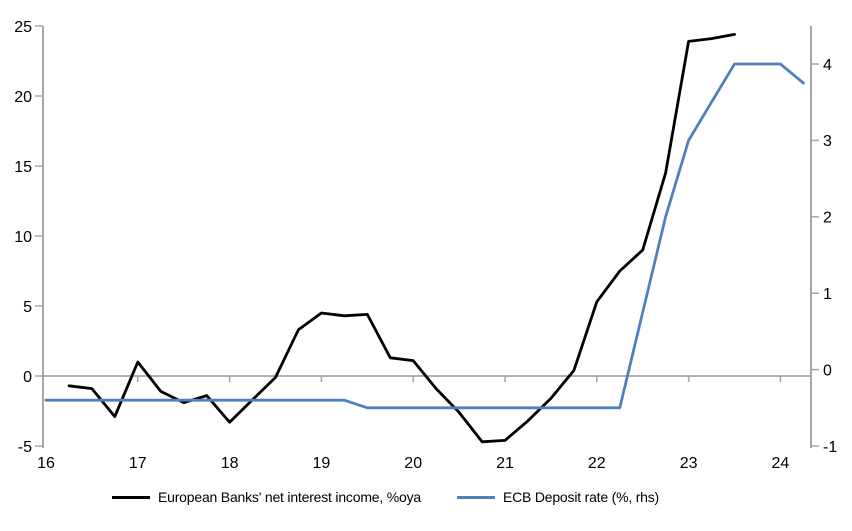 Image resolution: width=852 pixels, height=531 pixels. I want to click on legend-item-ecb-deposit-rate: ECB Deposit rate (%, rhs), so click(558, 497).